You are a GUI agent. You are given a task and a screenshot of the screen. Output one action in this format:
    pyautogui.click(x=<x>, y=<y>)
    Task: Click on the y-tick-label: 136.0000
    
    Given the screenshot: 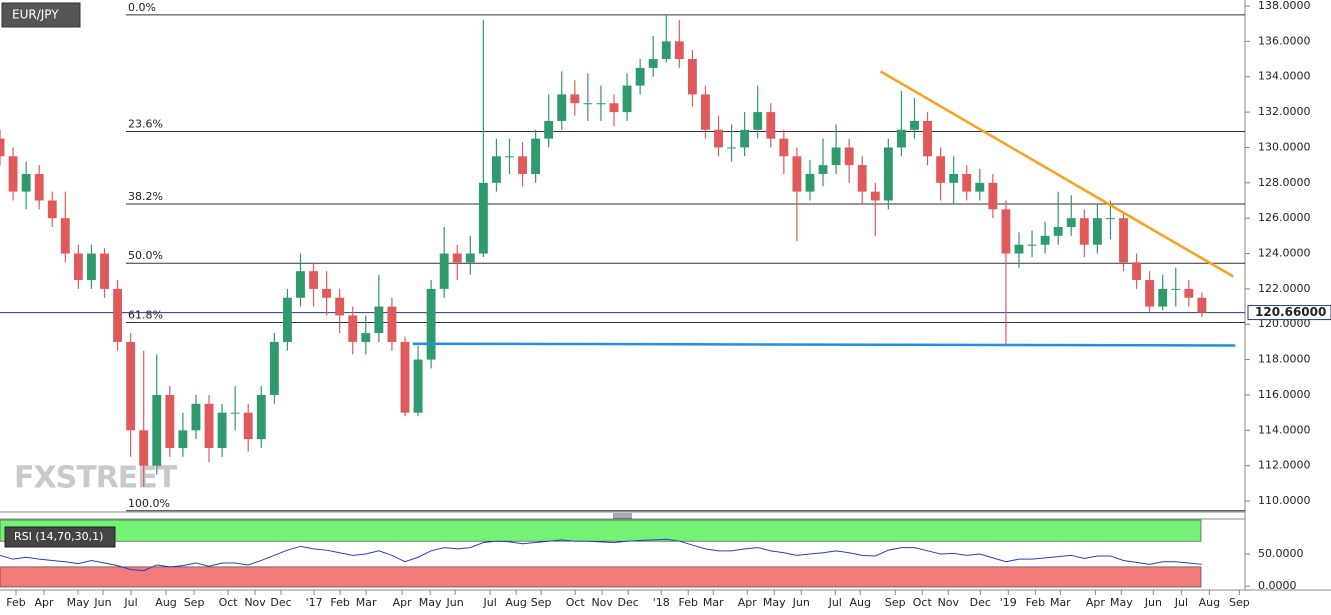 What is the action you would take?
    pyautogui.click(x=1284, y=40)
    